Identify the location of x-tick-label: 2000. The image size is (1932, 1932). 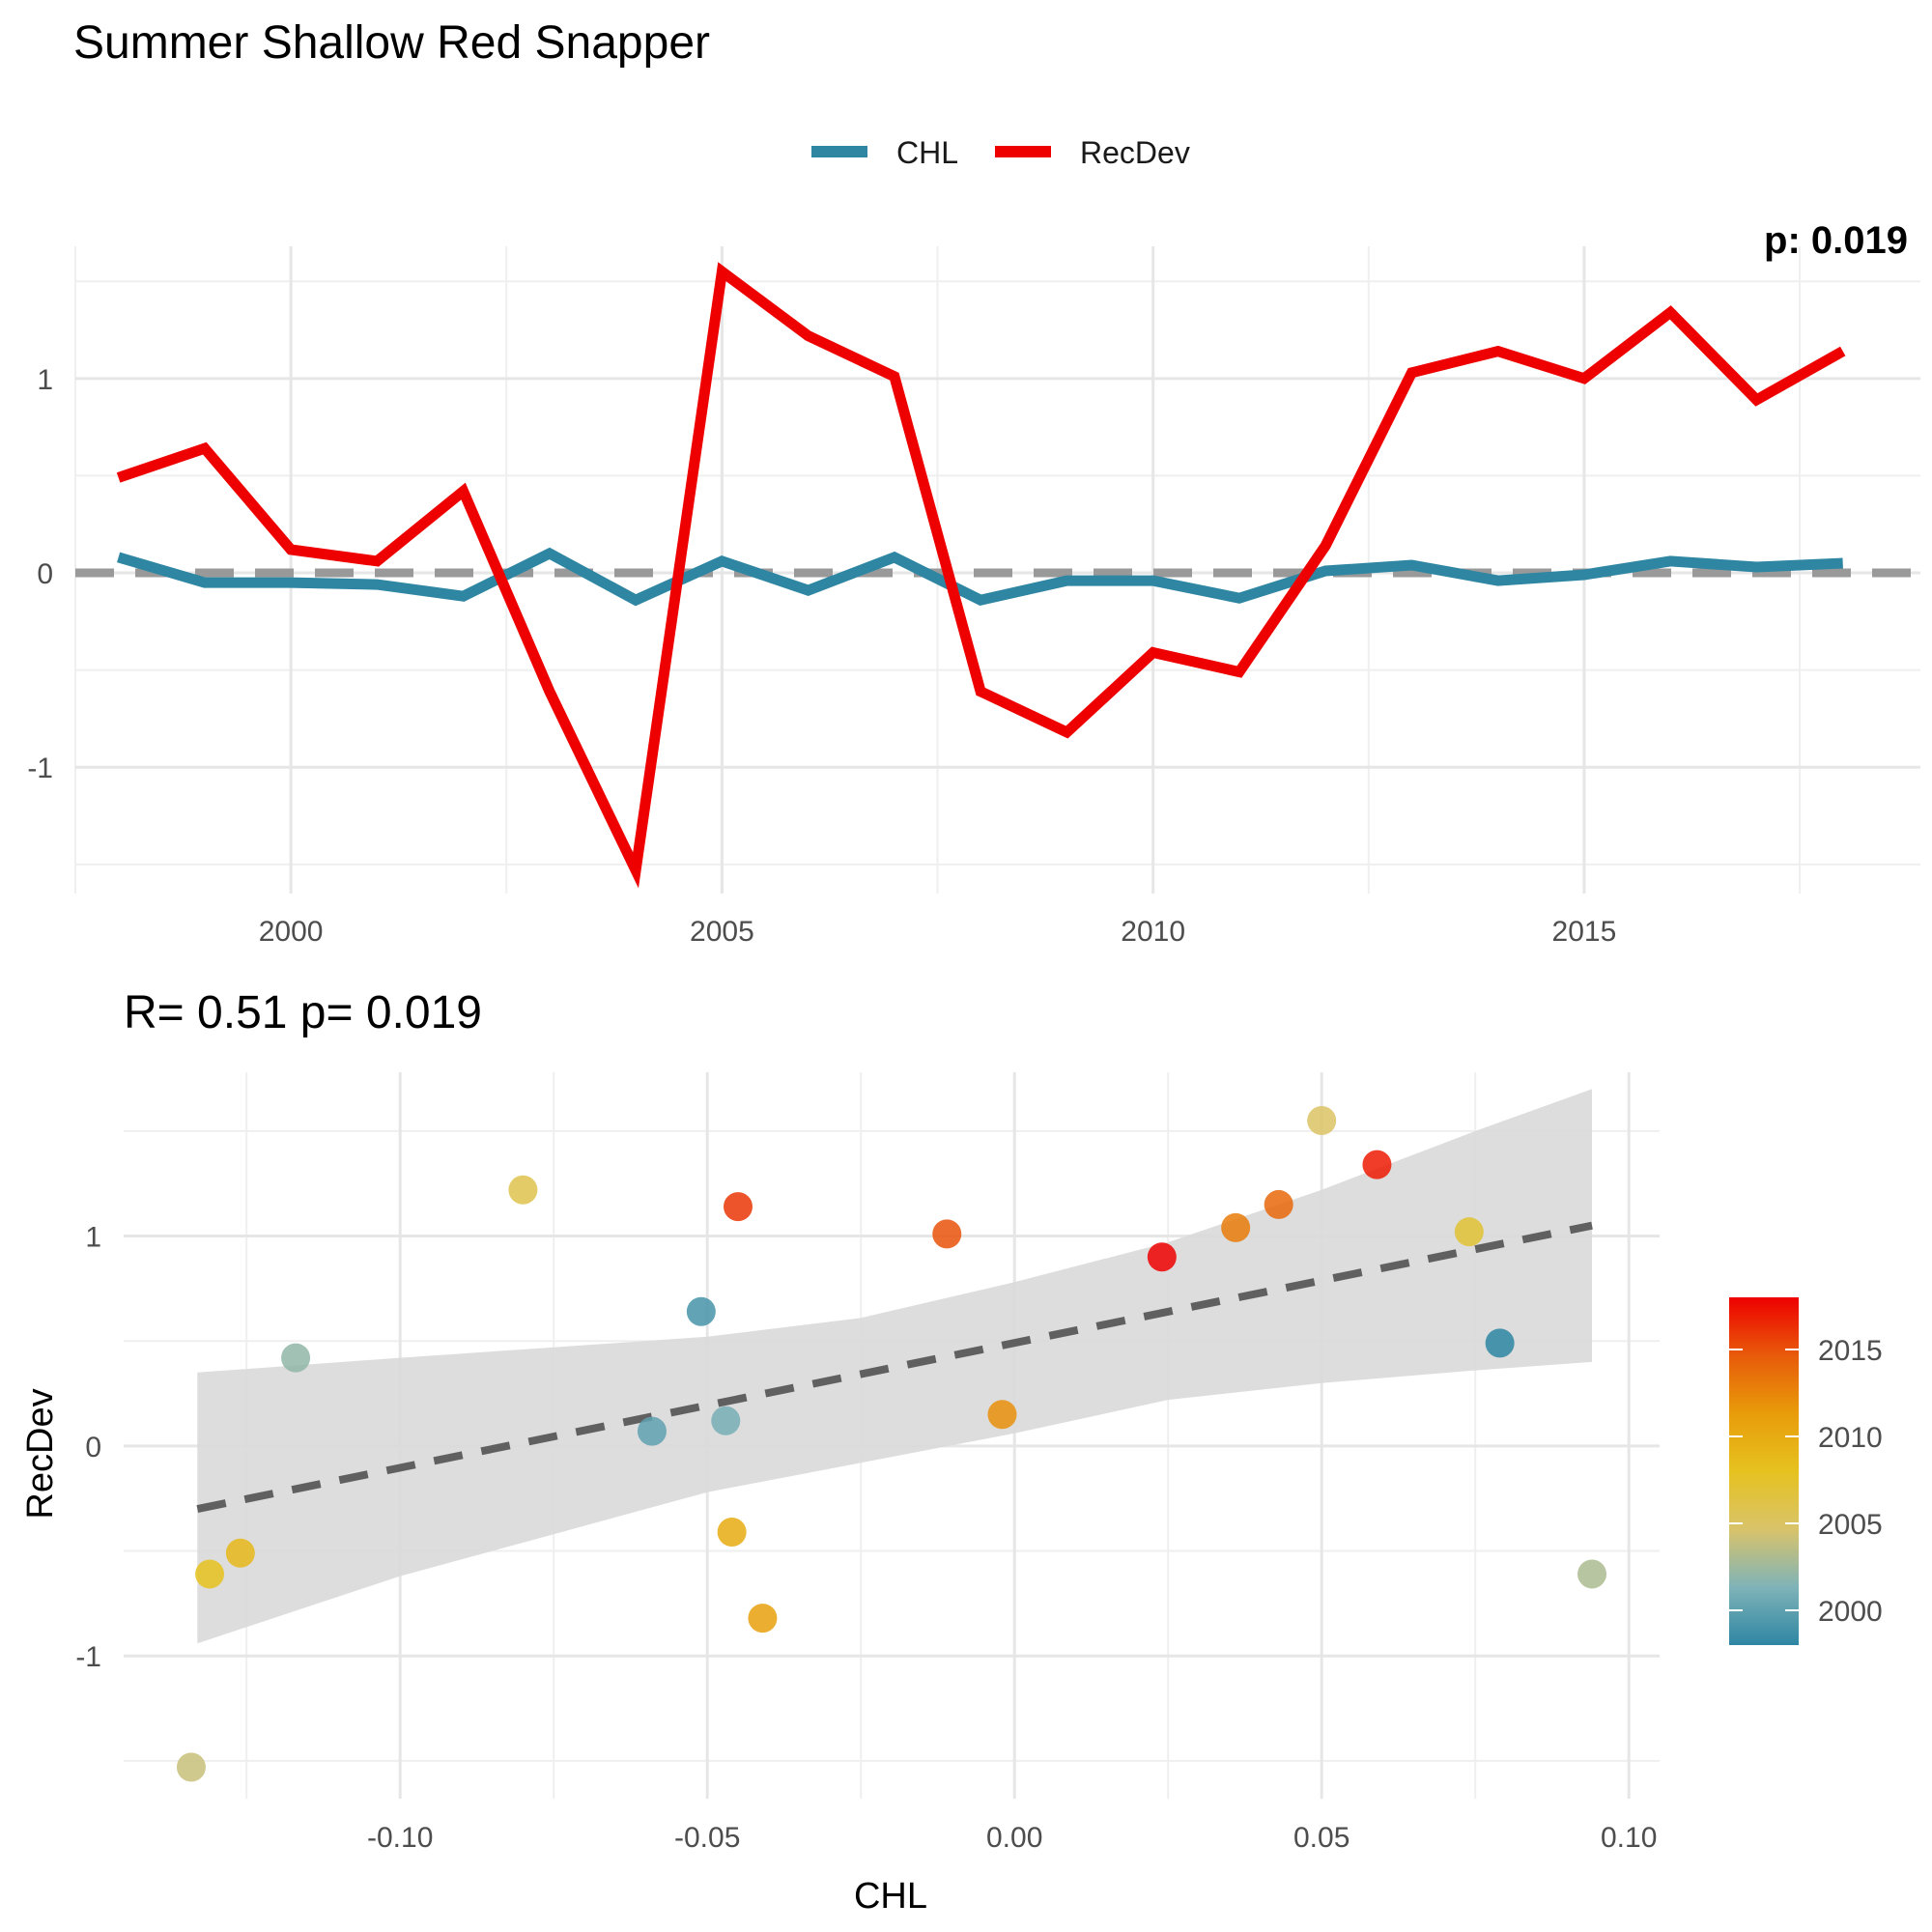
(291, 932).